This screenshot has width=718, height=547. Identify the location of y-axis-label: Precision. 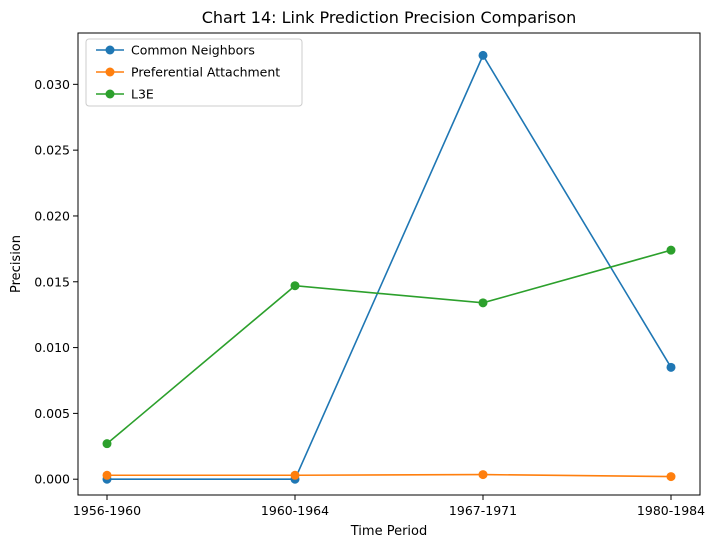
(16, 264).